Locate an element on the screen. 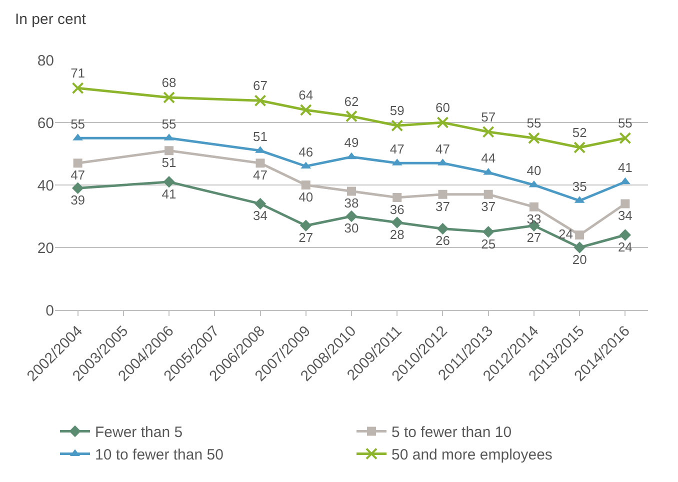  data-label: 62 is located at coordinates (351, 101).